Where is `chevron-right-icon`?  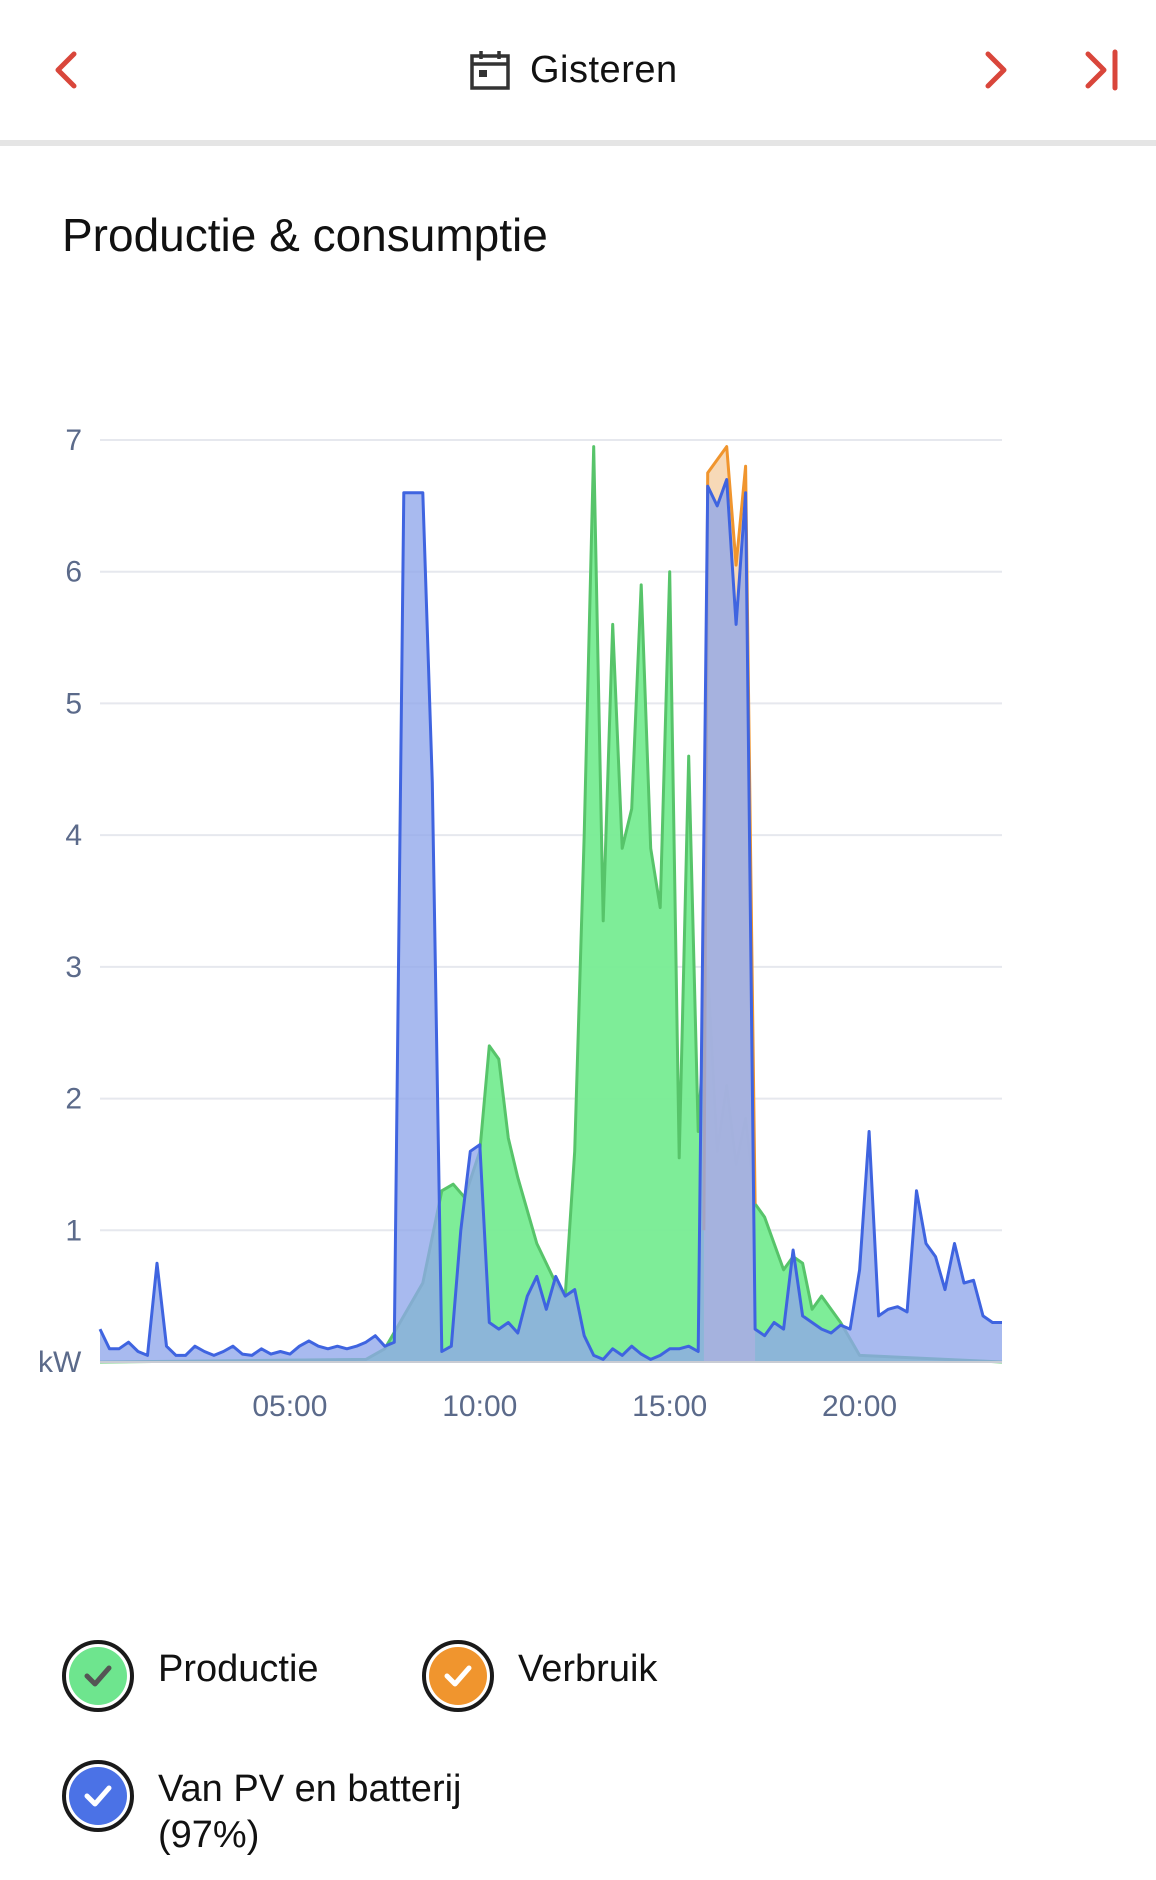
chevron-right-icon is located at coordinates (996, 70).